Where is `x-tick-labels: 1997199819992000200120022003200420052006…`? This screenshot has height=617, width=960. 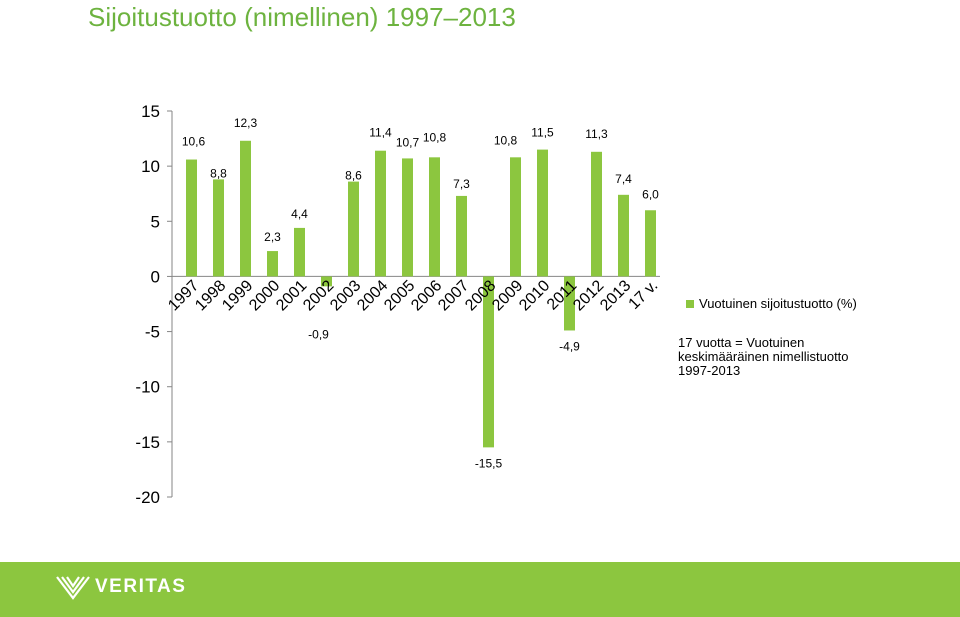 x-tick-labels: 1997199819992000200120022003200420052006… is located at coordinates (413, 295).